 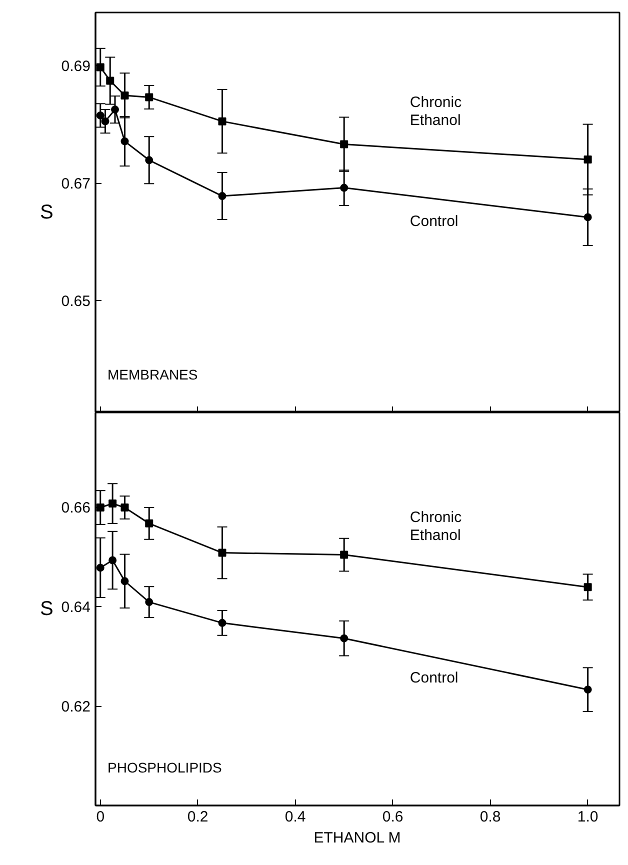 I want to click on annotation: MEMBRANES, so click(x=153, y=374).